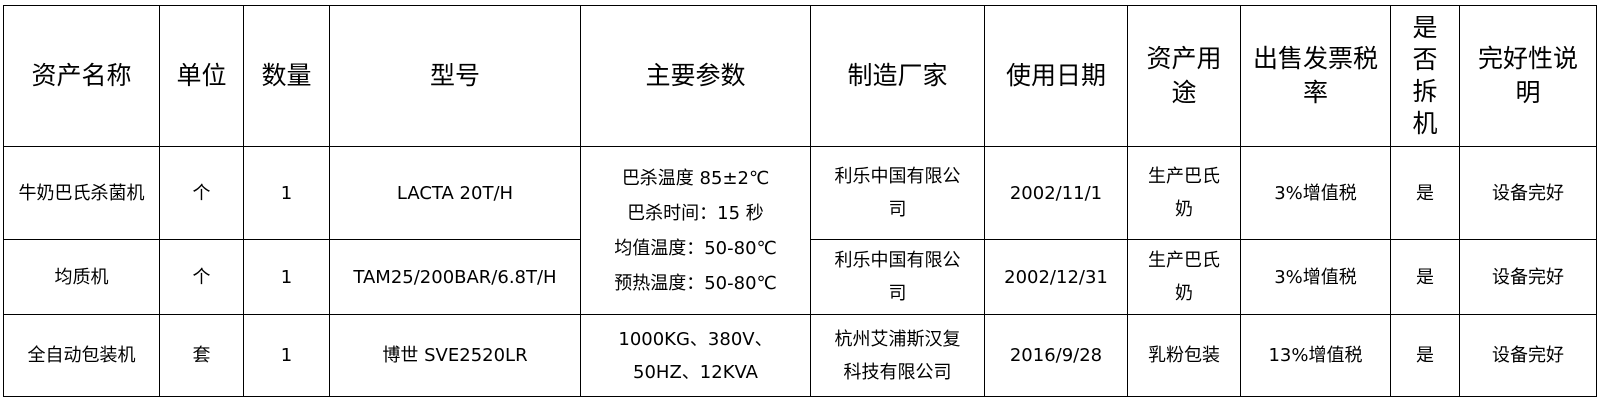  Describe the element at coordinates (897, 355) in the screenshot. I see `cell-maker: 杭州艾浦斯汉复科技有限公司` at that location.